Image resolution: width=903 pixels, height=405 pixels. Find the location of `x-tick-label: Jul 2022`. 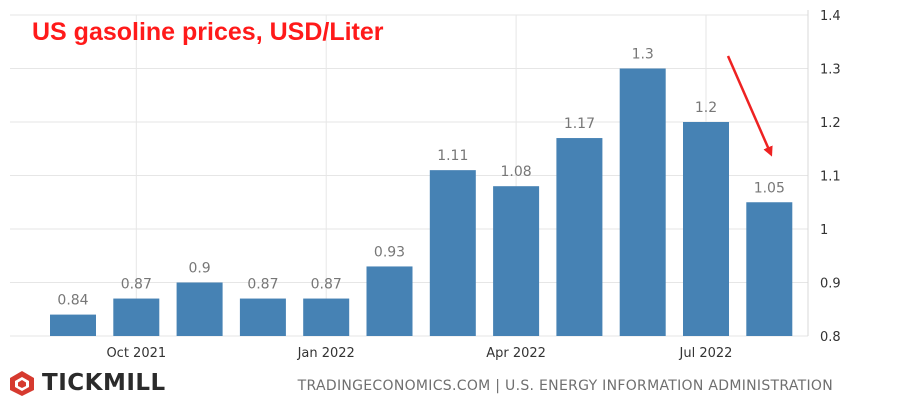

x-tick-label: Jul 2022 is located at coordinates (706, 353).